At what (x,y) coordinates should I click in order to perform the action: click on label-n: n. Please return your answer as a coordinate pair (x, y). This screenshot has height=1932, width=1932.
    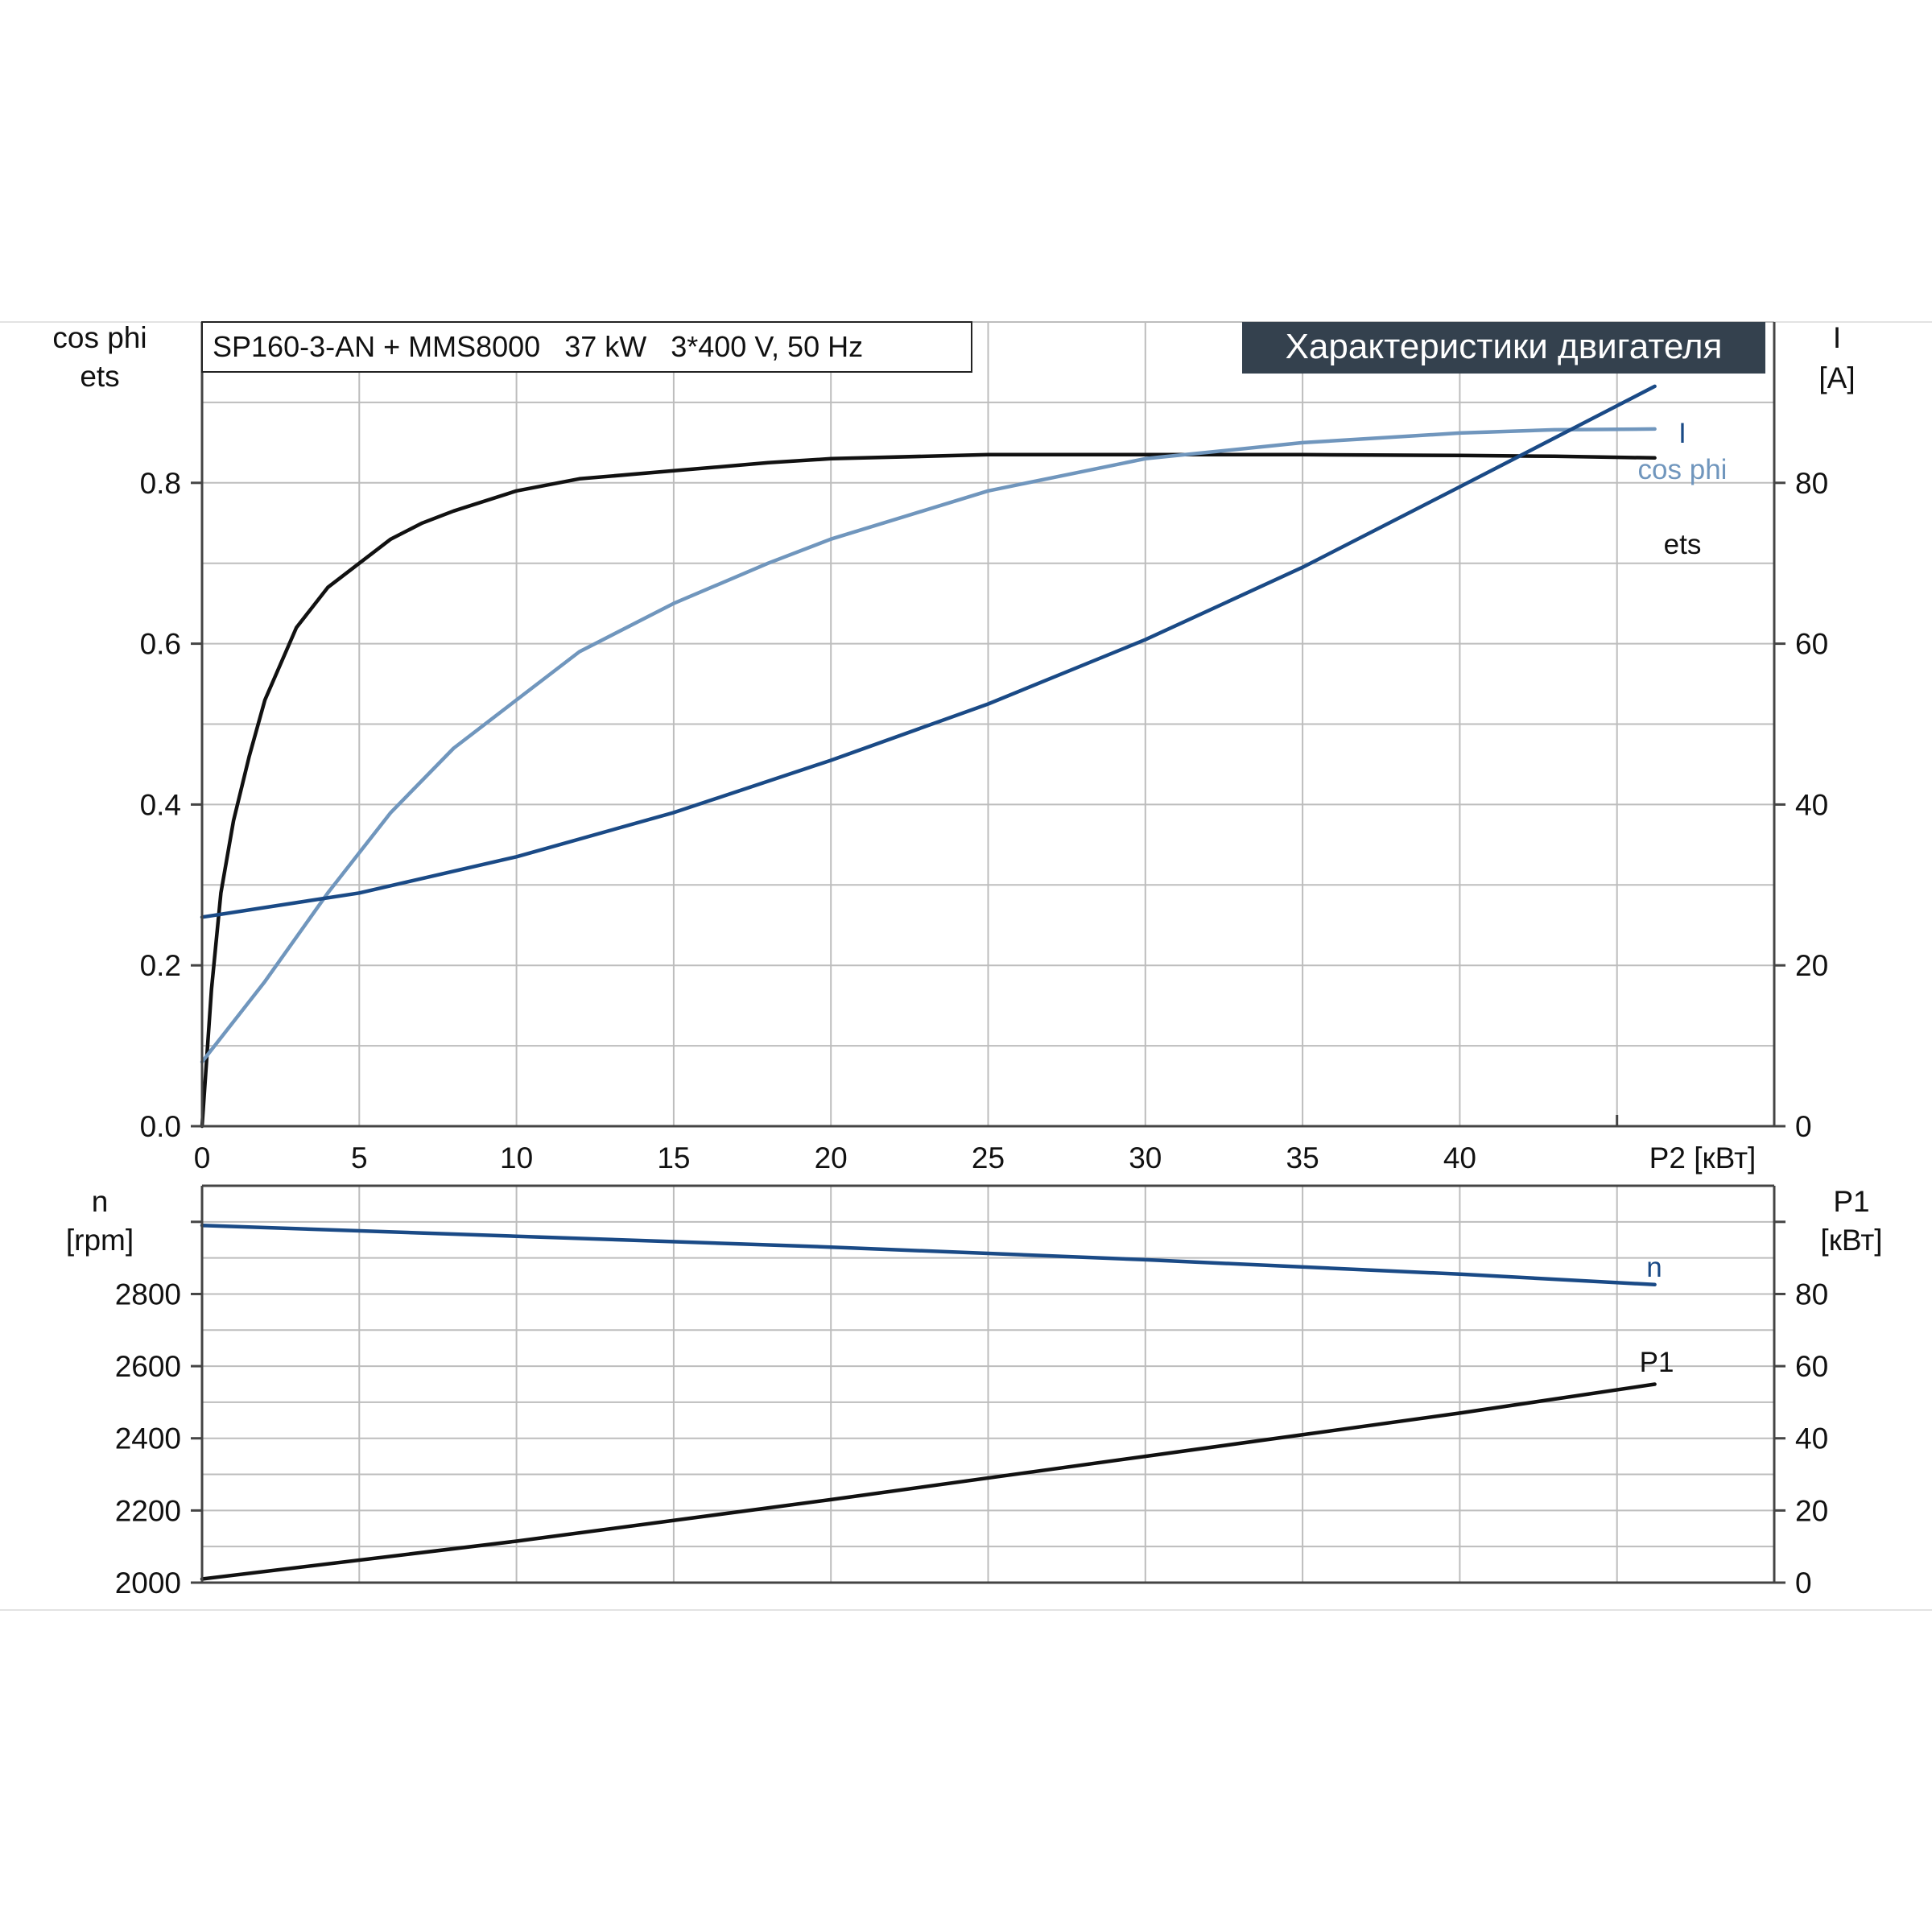
    Looking at the image, I should click on (1654, 1267).